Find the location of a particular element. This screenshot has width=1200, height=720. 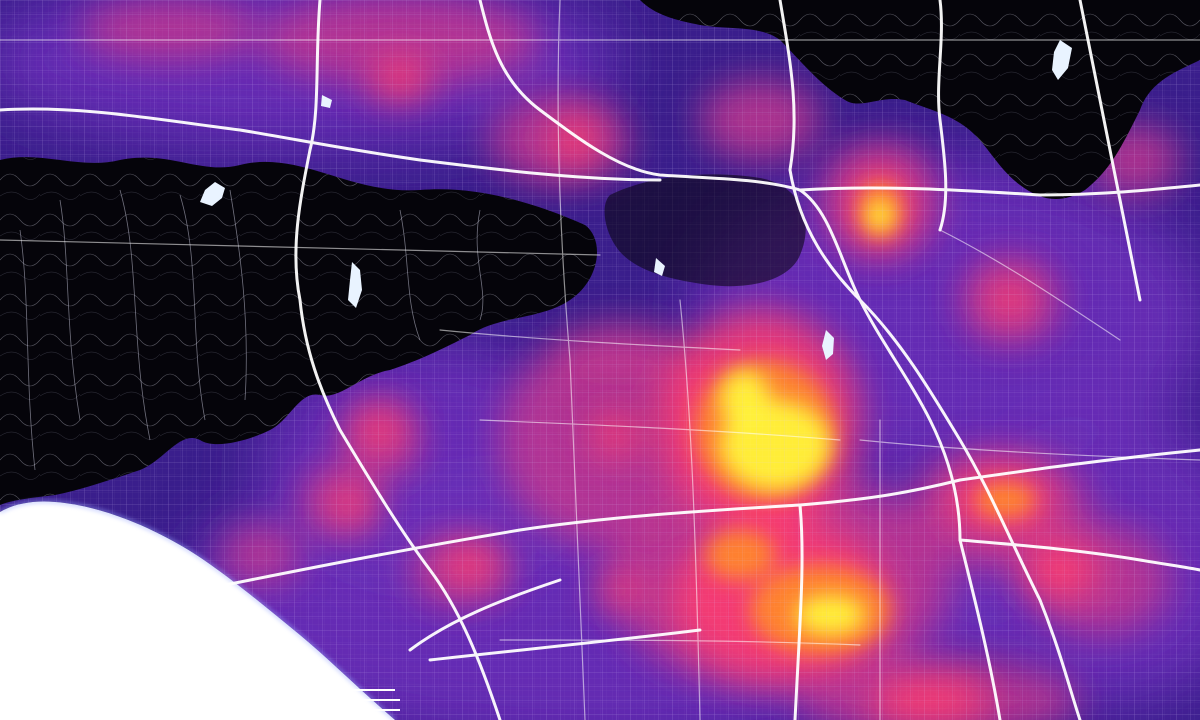

coastline is located at coordinates (198, 610).